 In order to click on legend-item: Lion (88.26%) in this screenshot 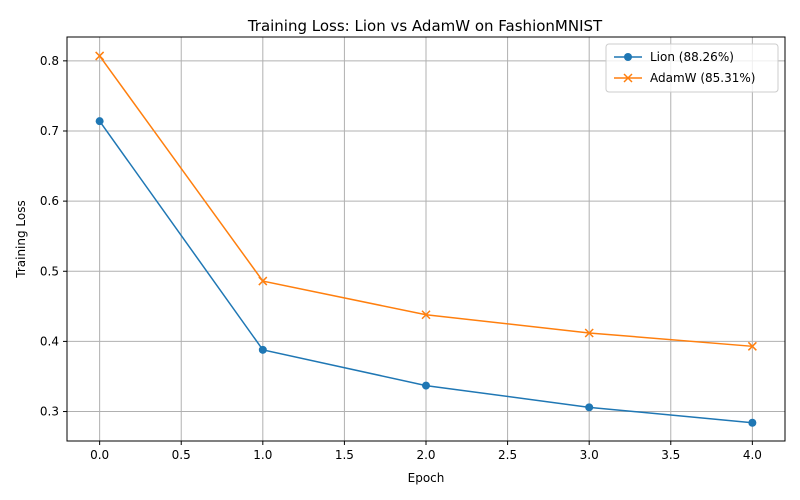, I will do `click(674, 57)`.